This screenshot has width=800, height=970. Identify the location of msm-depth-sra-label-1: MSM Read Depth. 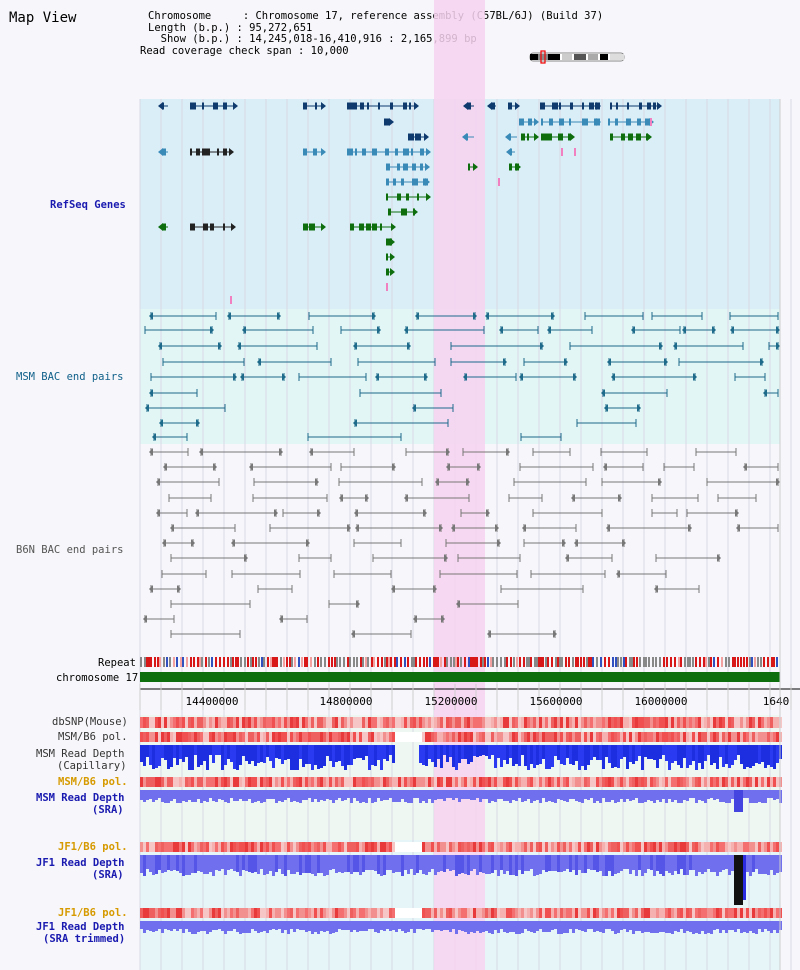
(80, 798).